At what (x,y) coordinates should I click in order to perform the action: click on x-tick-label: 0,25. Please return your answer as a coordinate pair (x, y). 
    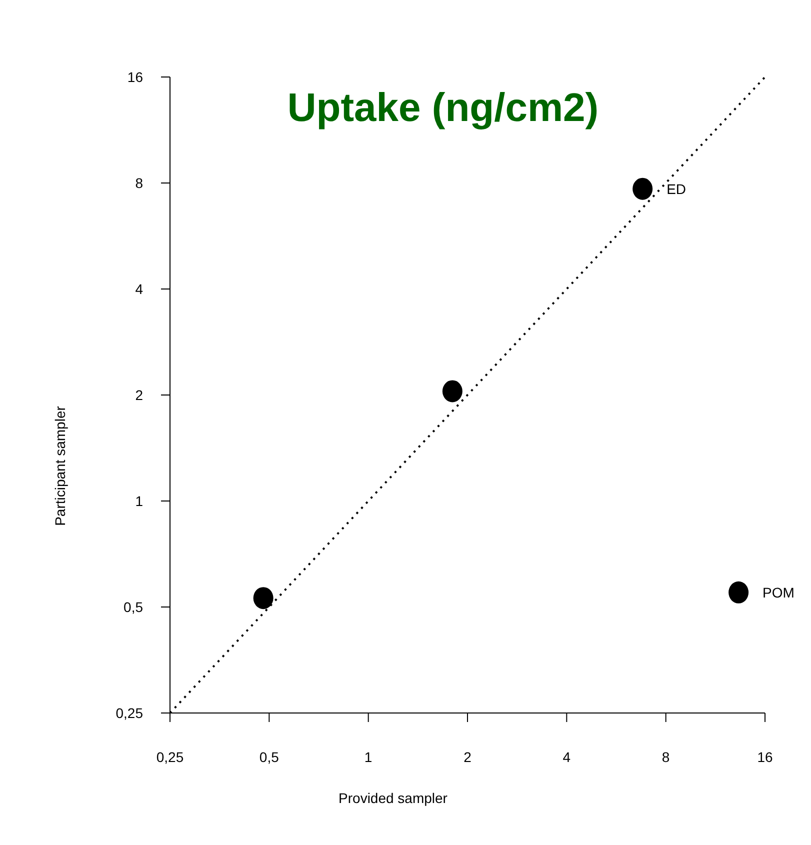
    Looking at the image, I should click on (170, 756).